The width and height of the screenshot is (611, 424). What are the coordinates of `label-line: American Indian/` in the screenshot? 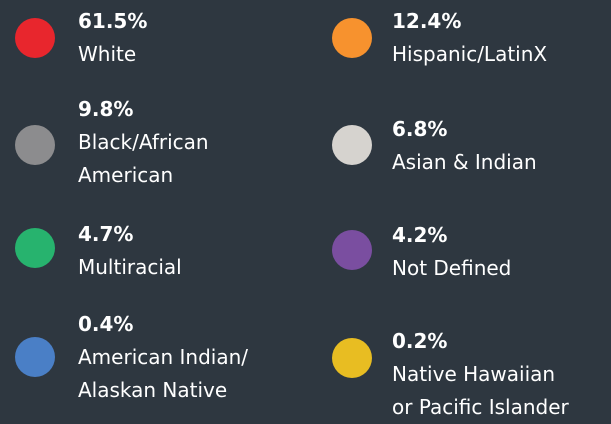 It's located at (163, 357).